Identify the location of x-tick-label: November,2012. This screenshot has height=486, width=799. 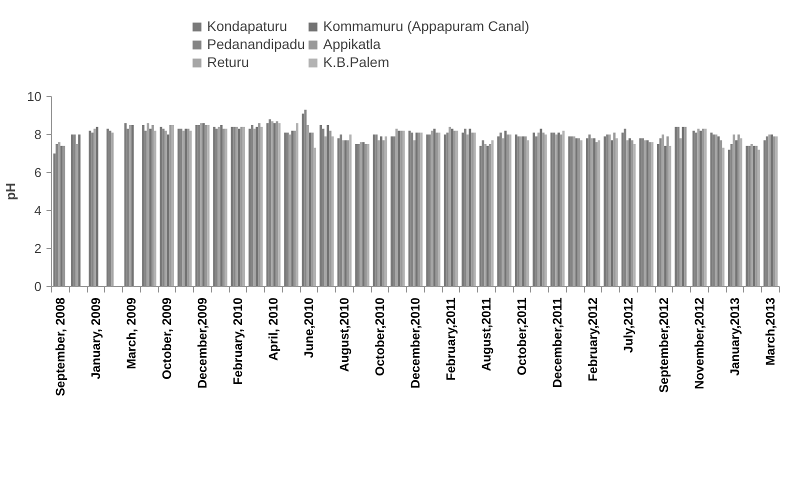
(699, 343).